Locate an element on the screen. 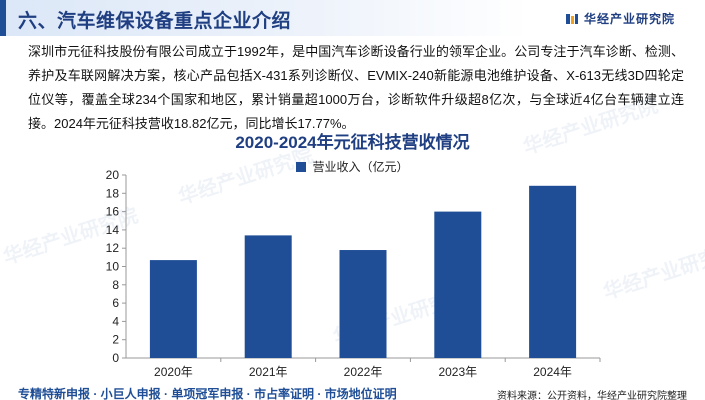  y-tick-label: 18 is located at coordinates (113, 193).